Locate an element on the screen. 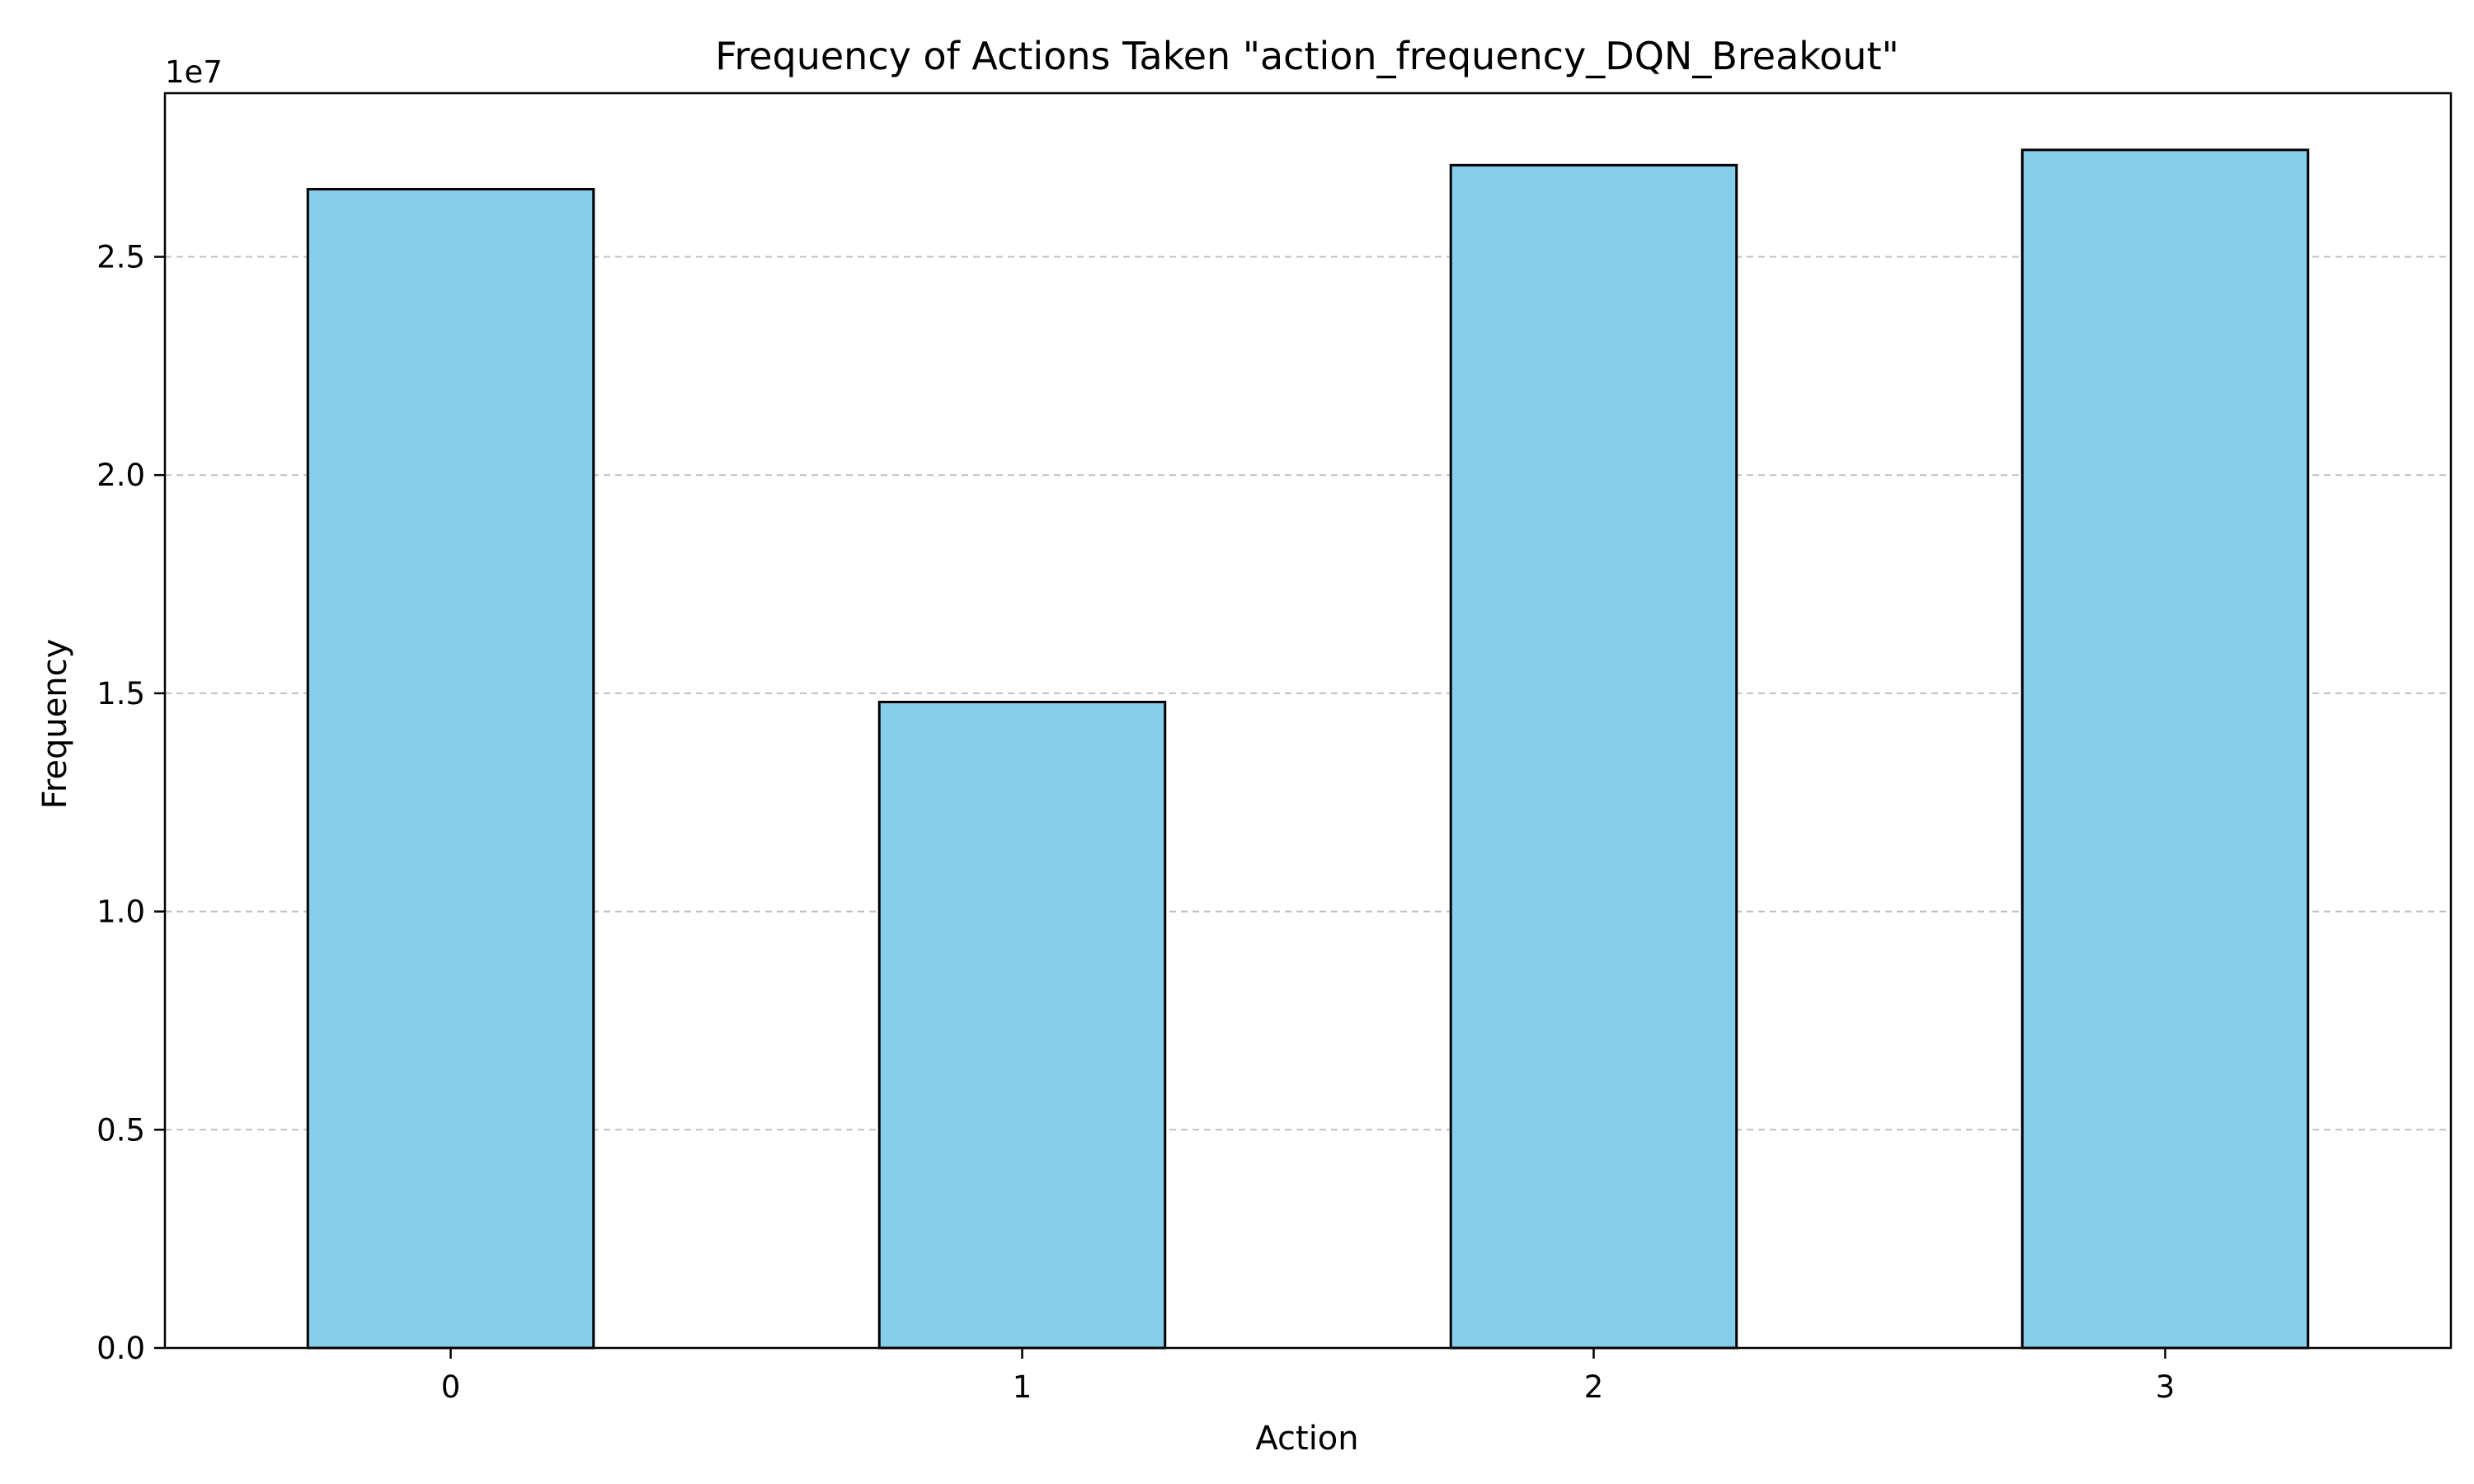 This screenshot has width=2474, height=1484. y-tick-label-1.0: 1.0 is located at coordinates (120, 912).